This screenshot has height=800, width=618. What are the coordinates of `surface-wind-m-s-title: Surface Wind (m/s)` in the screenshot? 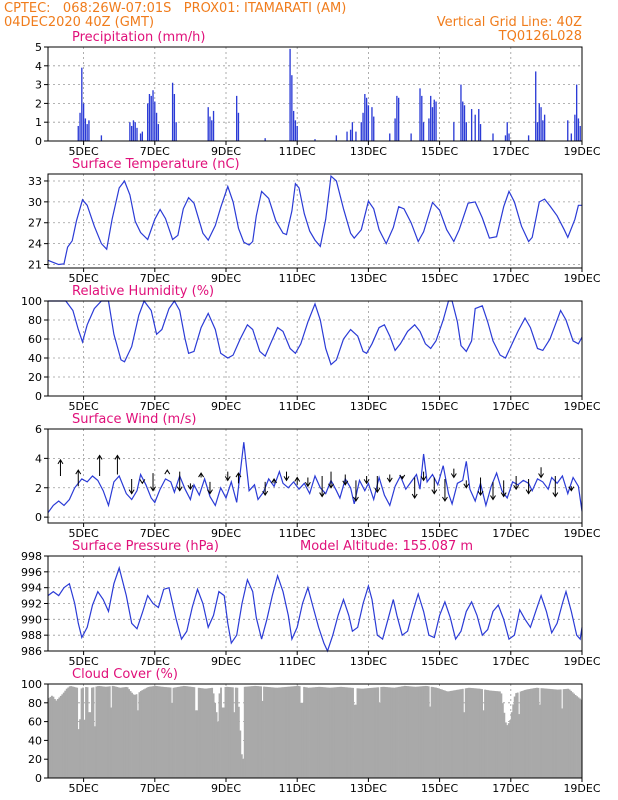 It's located at (134, 419).